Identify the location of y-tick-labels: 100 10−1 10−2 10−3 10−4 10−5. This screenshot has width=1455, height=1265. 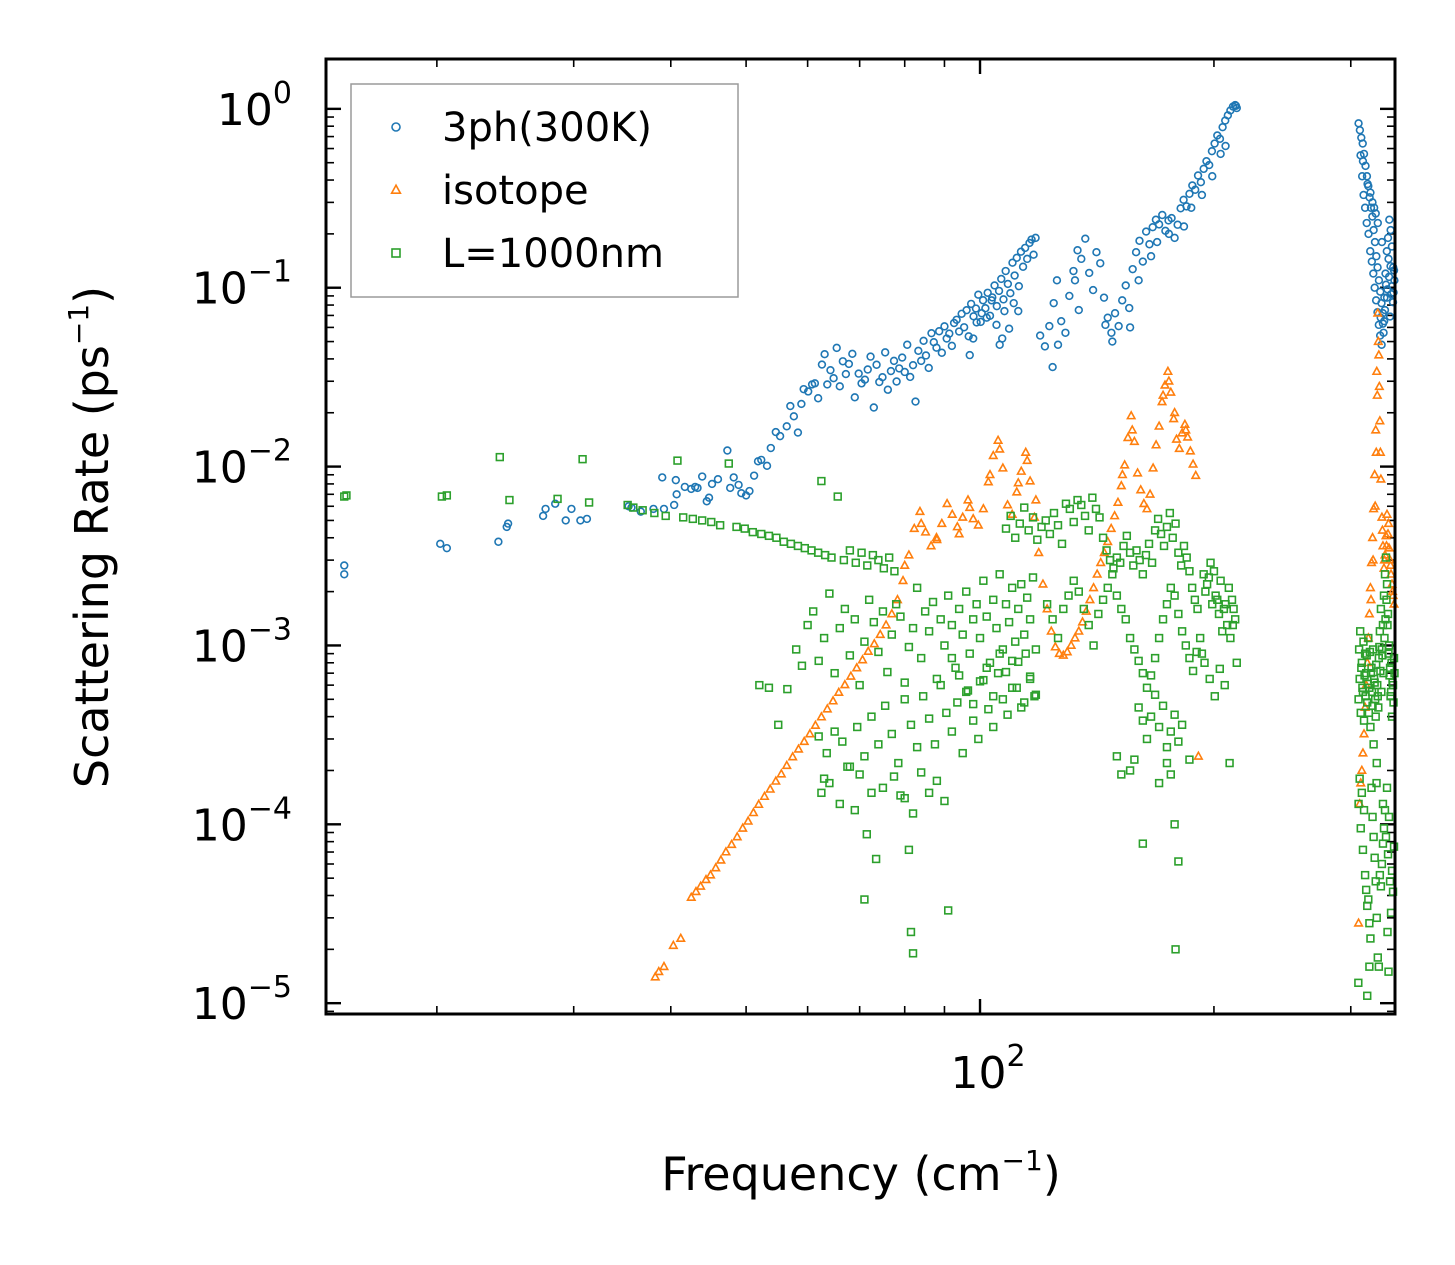
(242, 553).